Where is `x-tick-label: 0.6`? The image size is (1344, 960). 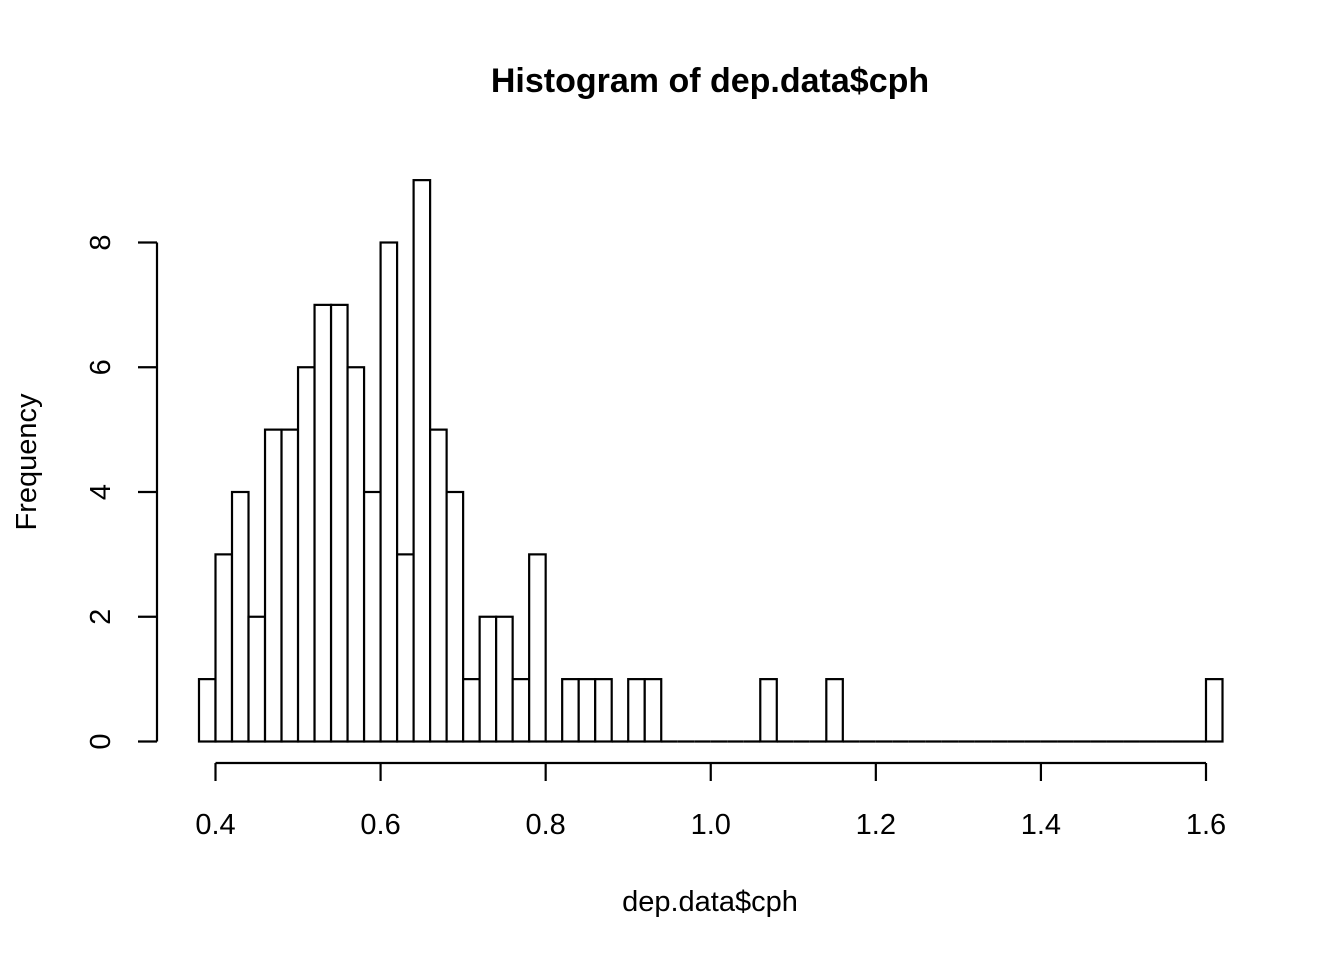 x-tick-label: 0.6 is located at coordinates (380, 825).